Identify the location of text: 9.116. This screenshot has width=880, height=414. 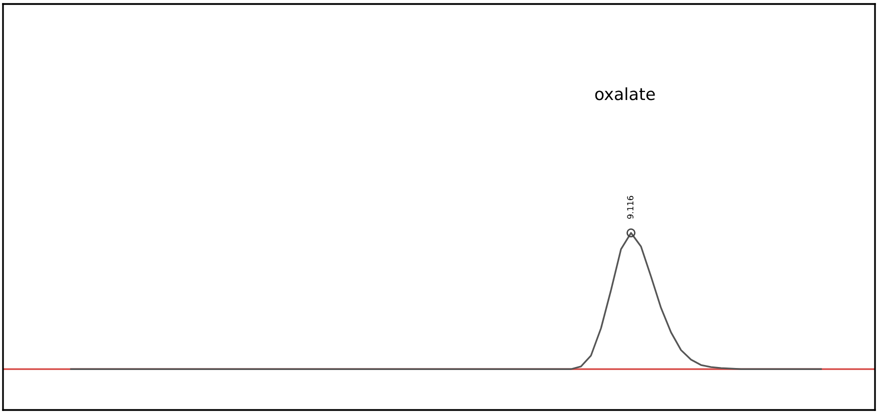
(630, 207).